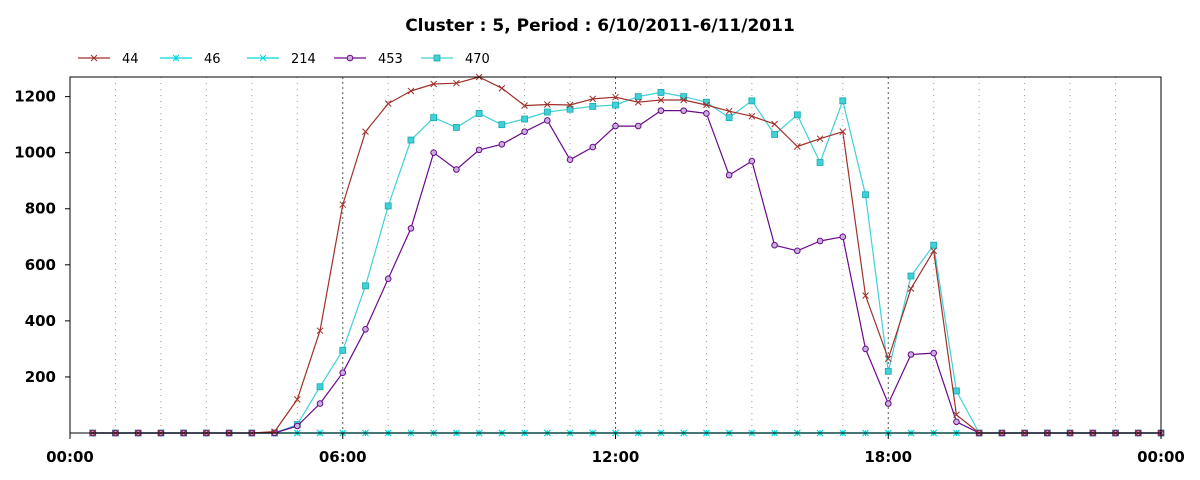 Image resolution: width=1200 pixels, height=480 pixels. What do you see at coordinates (40, 209) in the screenshot?
I see `y-tick-label: 800` at bounding box center [40, 209].